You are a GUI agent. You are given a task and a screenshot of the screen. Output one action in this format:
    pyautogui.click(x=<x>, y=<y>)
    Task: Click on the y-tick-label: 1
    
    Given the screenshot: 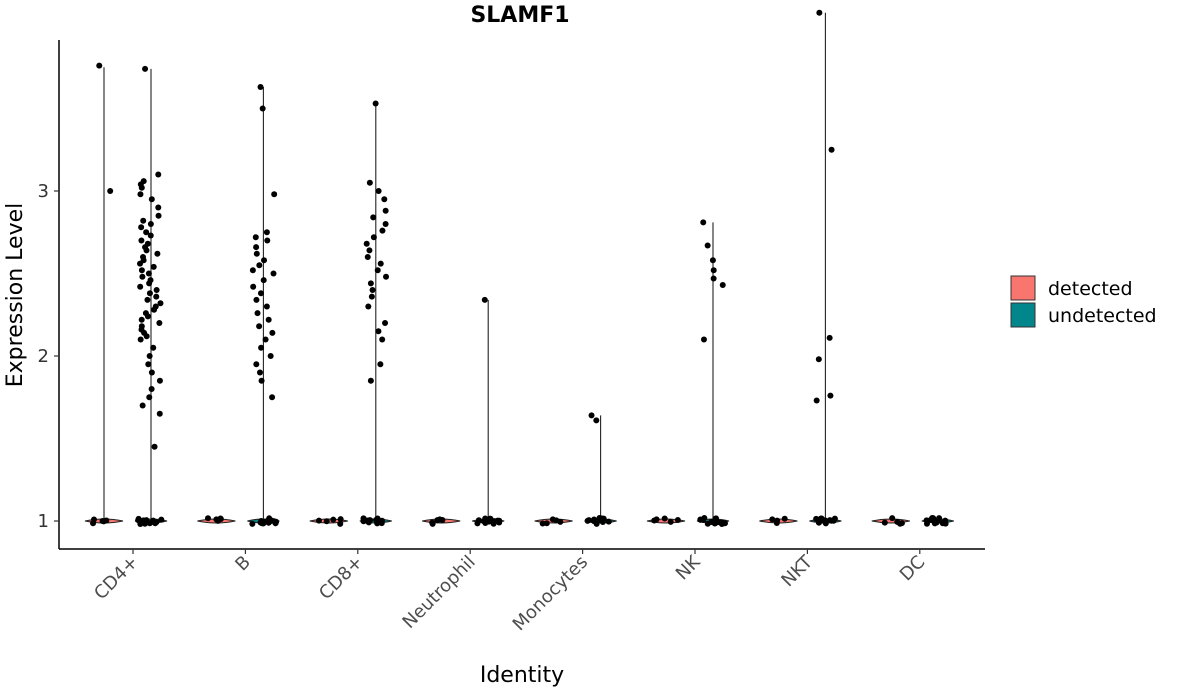 What is the action you would take?
    pyautogui.click(x=43, y=521)
    